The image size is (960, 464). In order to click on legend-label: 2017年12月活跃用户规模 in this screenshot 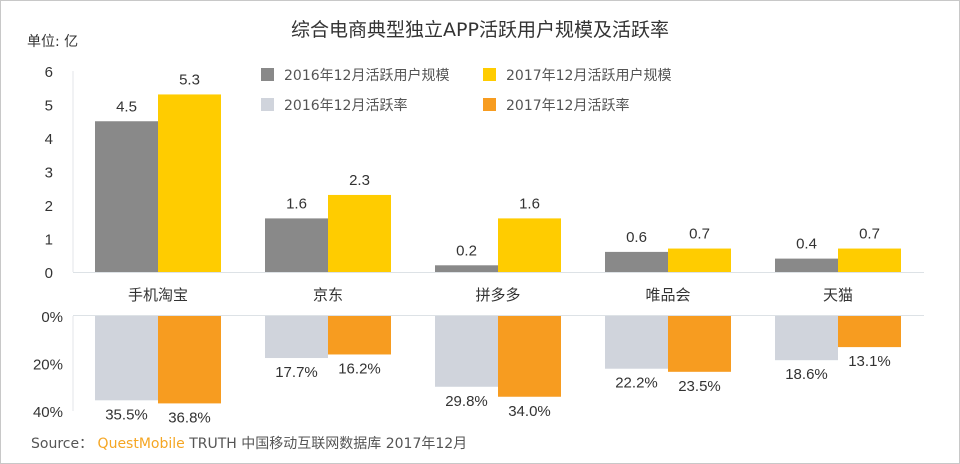, I will do `click(589, 76)`.